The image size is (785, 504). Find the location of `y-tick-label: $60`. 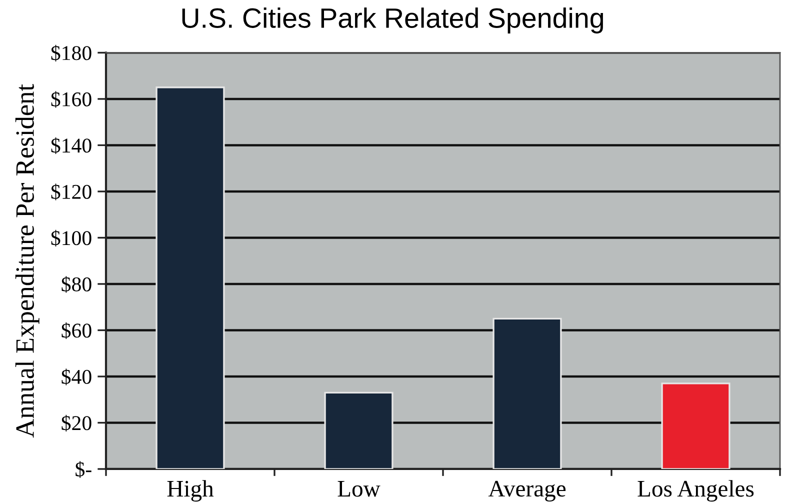

y-tick-label: $60 is located at coordinates (77, 331).